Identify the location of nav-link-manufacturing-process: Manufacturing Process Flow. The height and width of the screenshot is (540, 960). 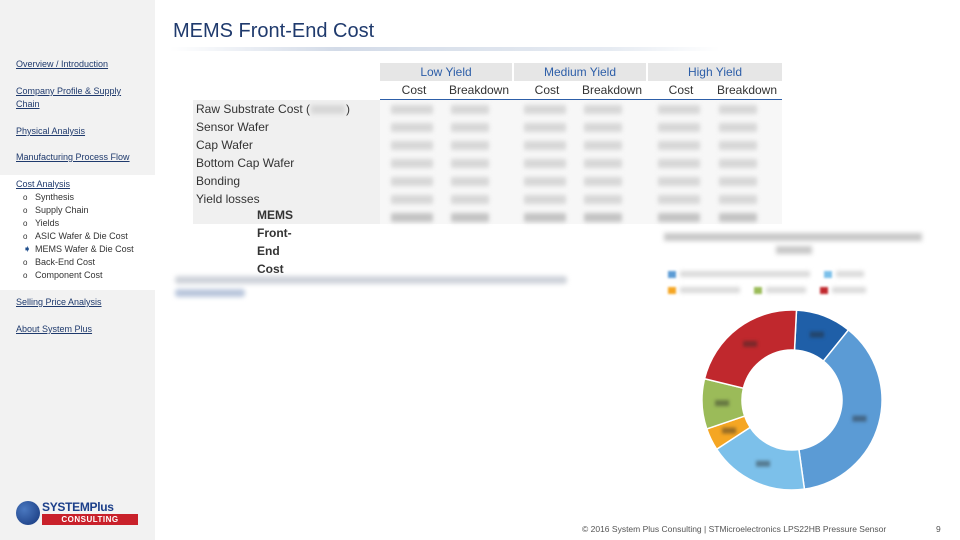
(73, 157).